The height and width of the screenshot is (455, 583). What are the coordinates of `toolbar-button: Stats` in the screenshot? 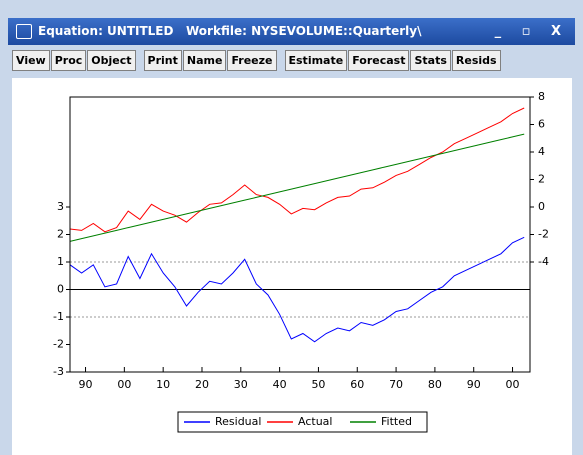 It's located at (430, 60).